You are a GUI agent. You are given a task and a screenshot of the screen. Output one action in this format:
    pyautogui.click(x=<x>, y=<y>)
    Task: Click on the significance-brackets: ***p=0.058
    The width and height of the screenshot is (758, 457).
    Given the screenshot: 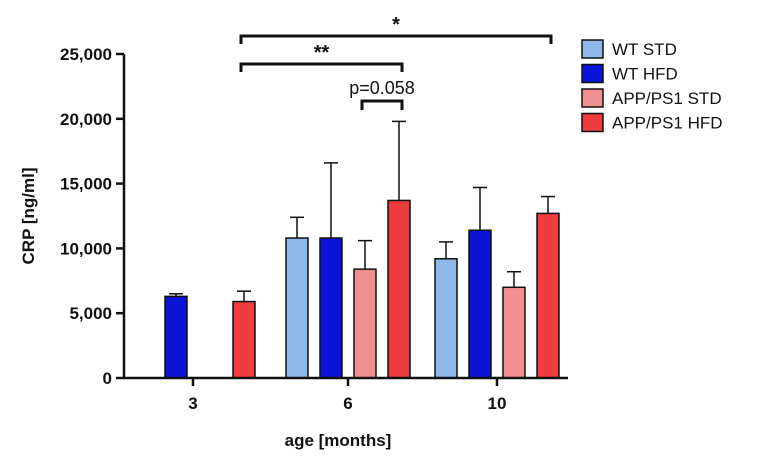 What is the action you would take?
    pyautogui.click(x=396, y=62)
    